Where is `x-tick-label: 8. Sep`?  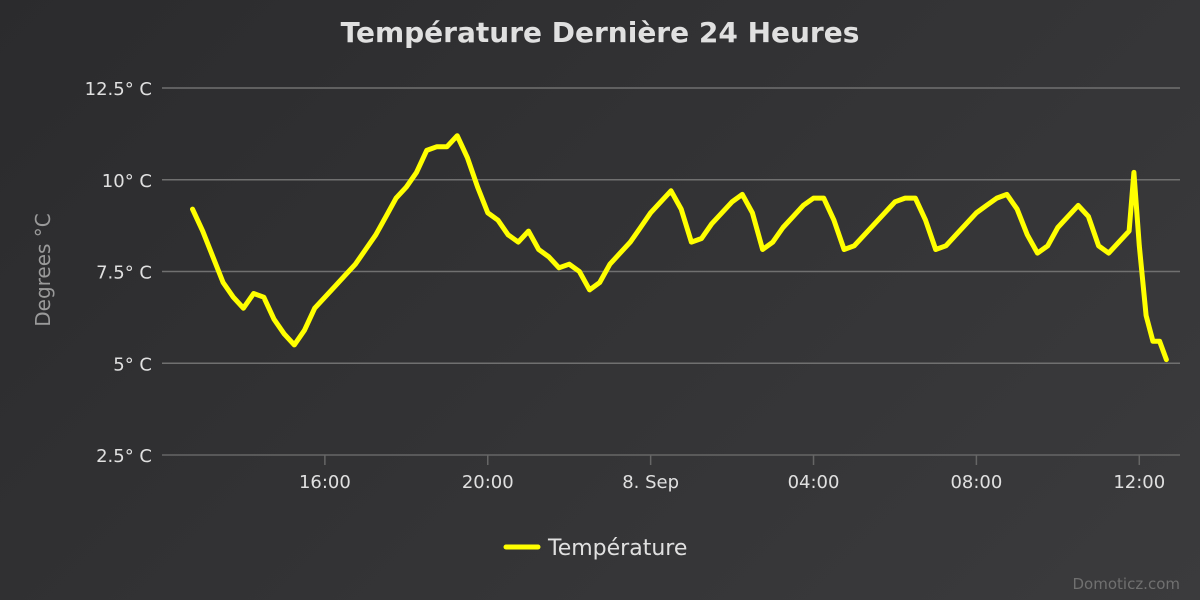
x-tick-label: 8. Sep is located at coordinates (650, 482).